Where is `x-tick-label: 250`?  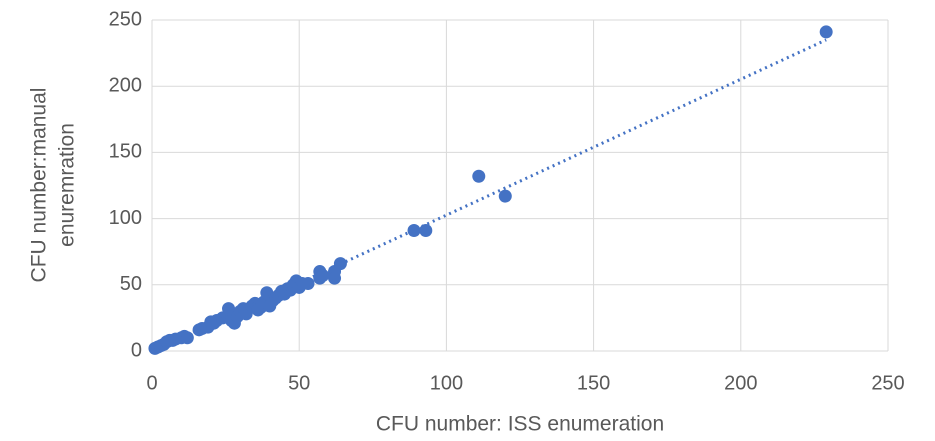 x-tick-label: 250 is located at coordinates (887, 383).